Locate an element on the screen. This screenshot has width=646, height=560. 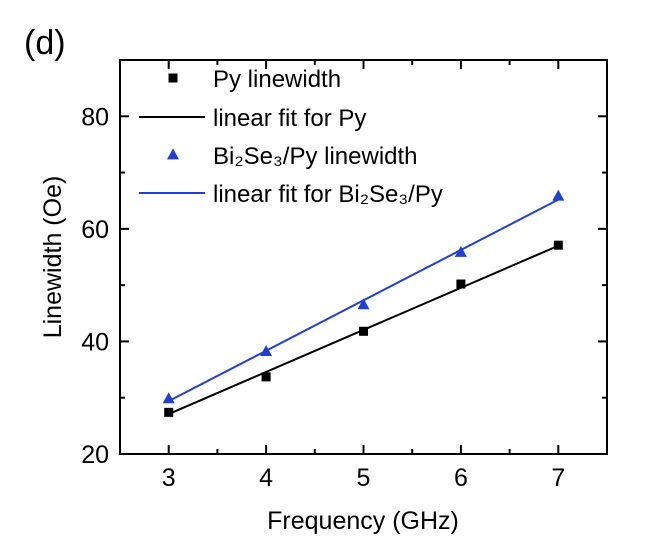
y-tick-label: 60 is located at coordinates (95, 230).